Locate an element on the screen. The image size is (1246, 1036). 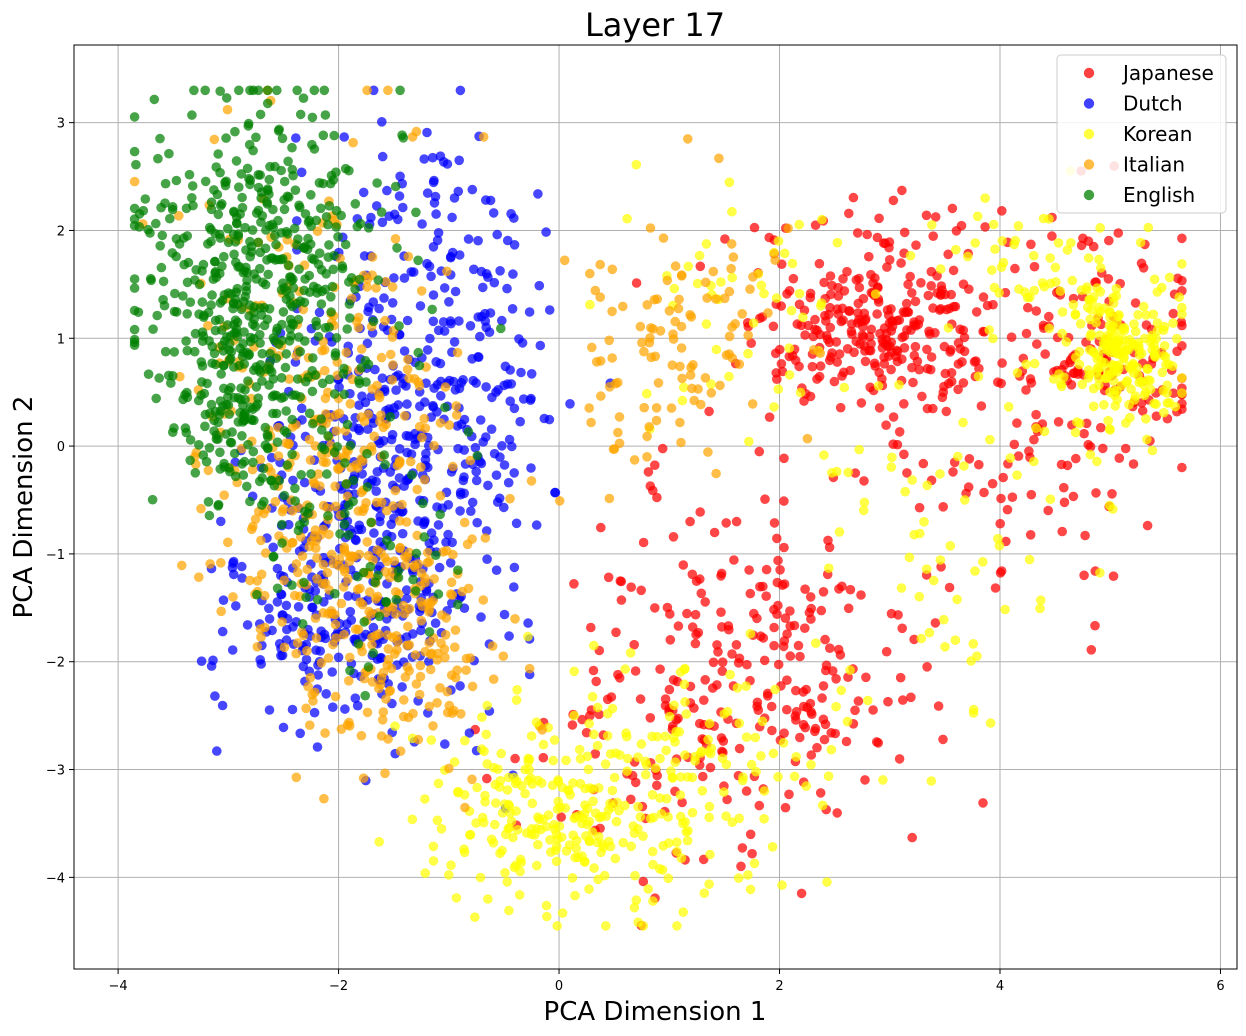
y-tick-label: −3 is located at coordinates (55, 771).